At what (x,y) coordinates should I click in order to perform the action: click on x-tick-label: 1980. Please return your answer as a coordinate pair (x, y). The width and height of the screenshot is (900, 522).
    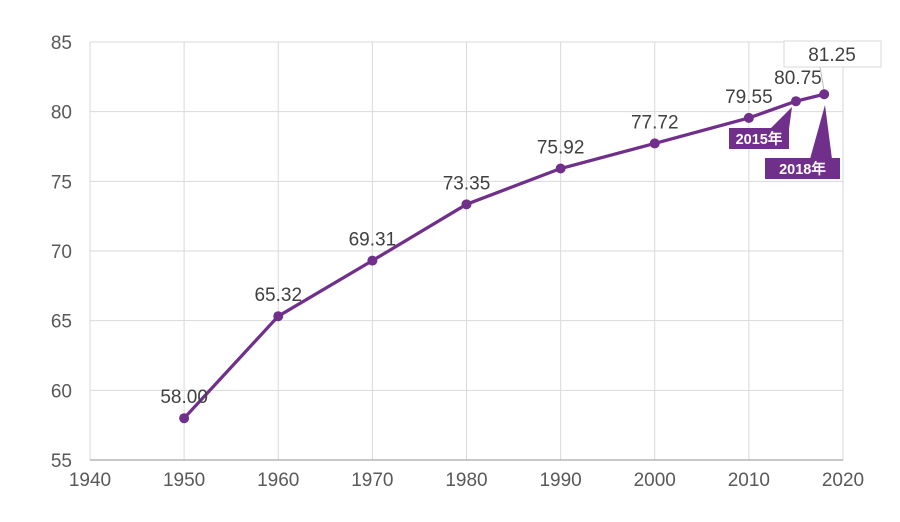
    Looking at the image, I should click on (466, 480).